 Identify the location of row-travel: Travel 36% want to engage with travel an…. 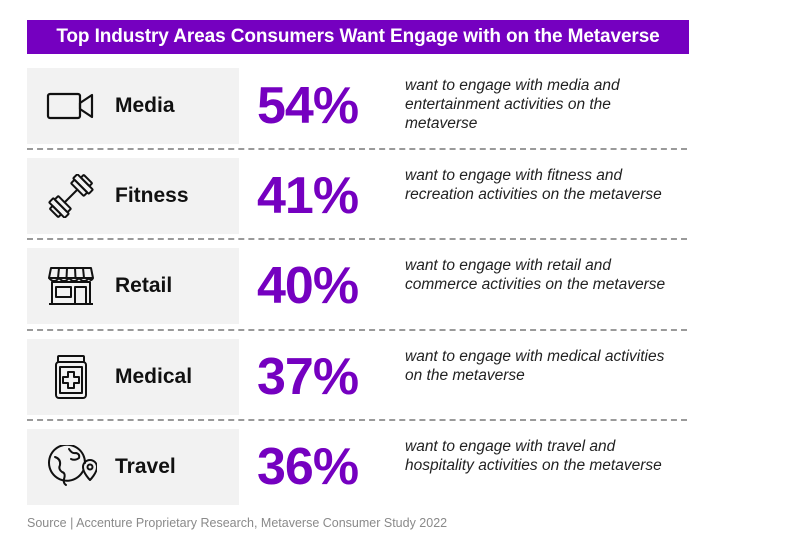
(357, 467).